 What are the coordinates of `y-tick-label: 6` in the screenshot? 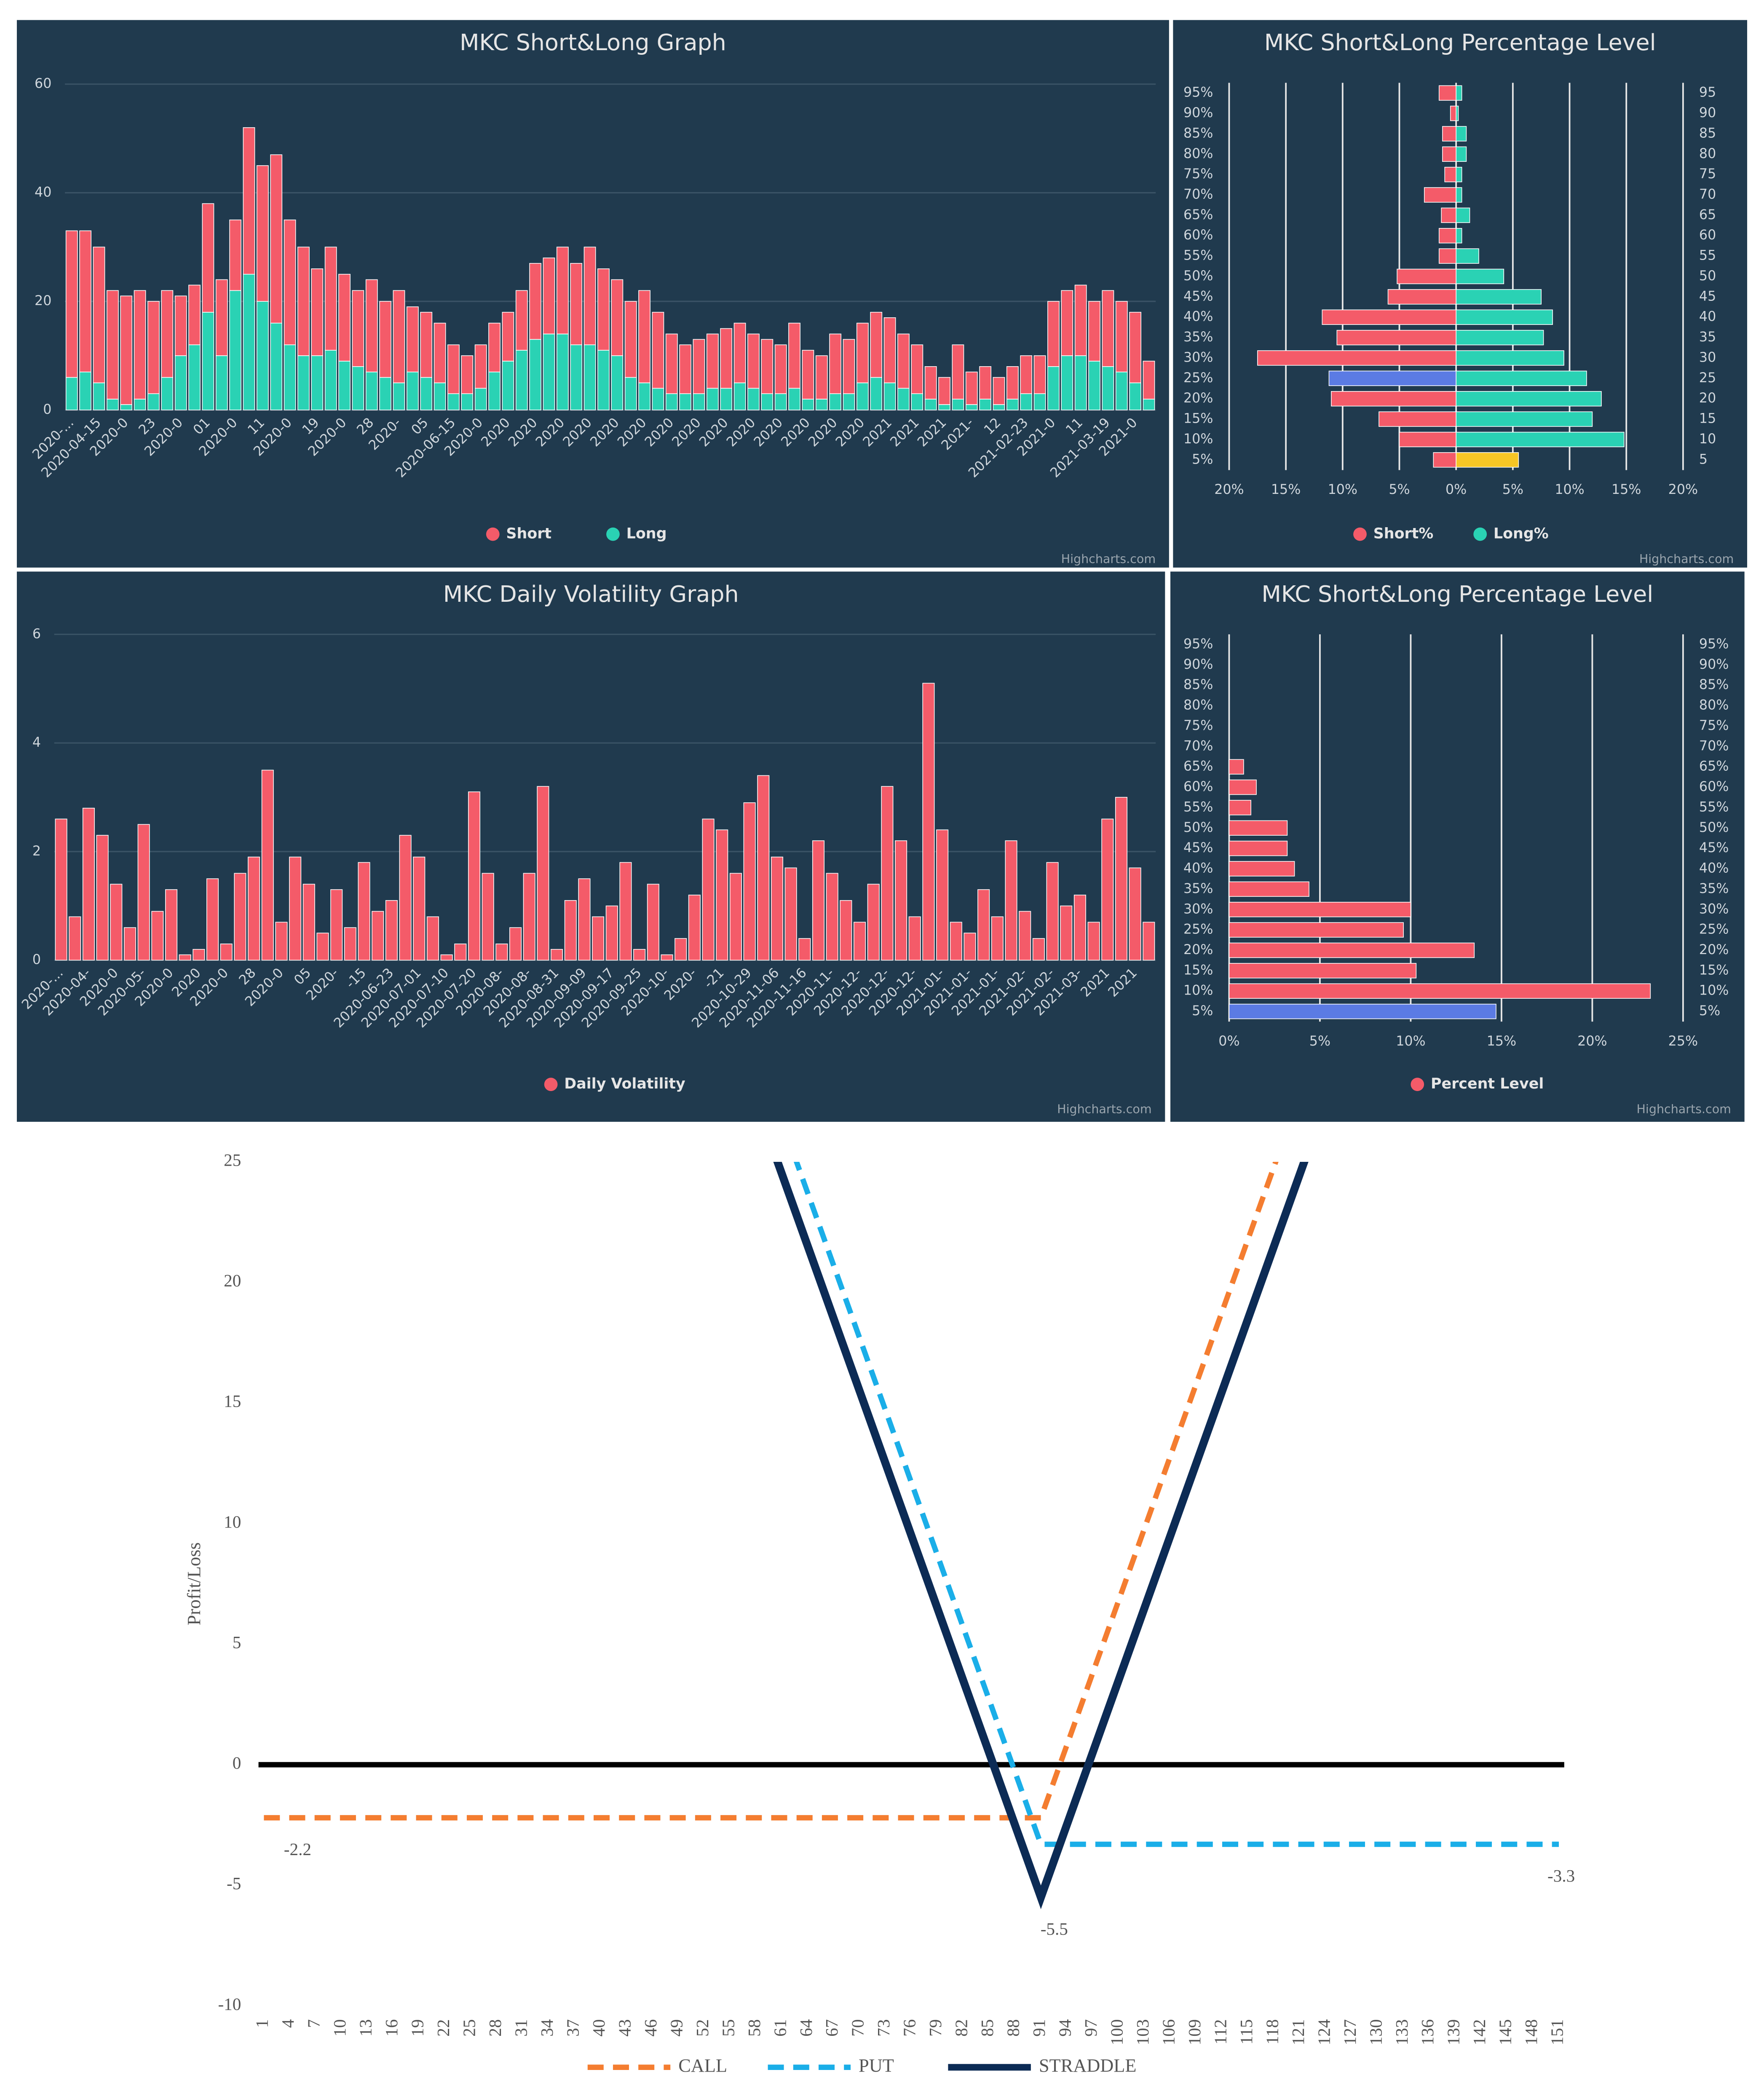 It's located at (36, 633).